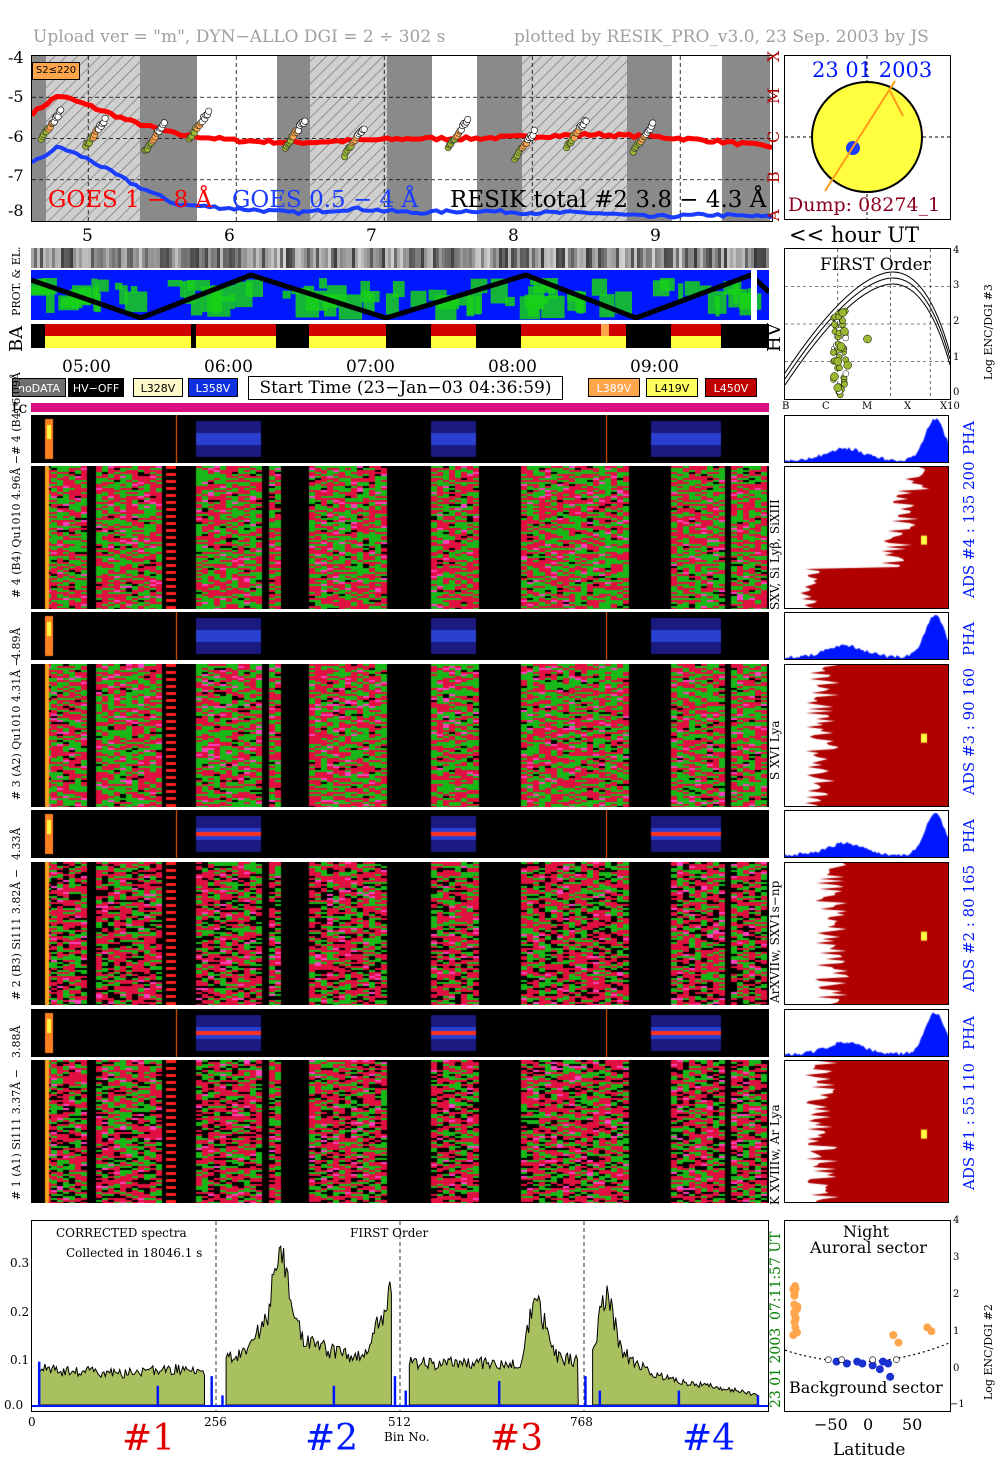 The image size is (1004, 1477). Describe the element at coordinates (875, 265) in the screenshot. I see `first-order-title: FIRST Order` at that location.